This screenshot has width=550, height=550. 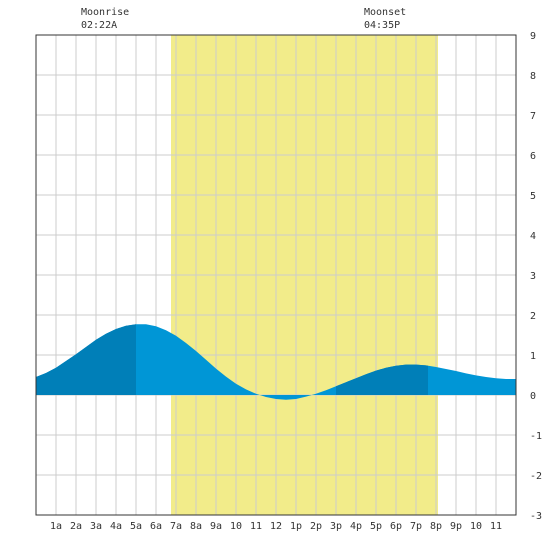 I want to click on y-tick-label: 6, so click(x=533, y=156).